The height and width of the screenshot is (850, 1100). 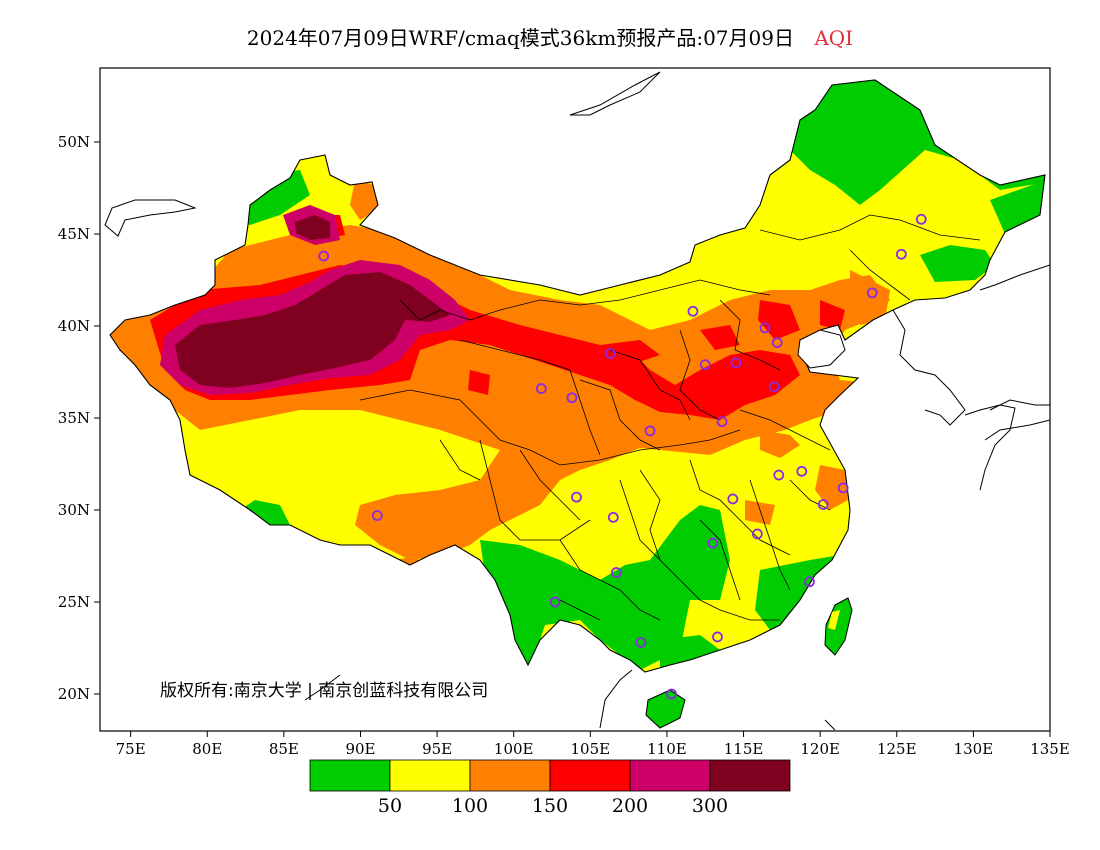 What do you see at coordinates (520, 38) in the screenshot?
I see `title-main: 2024年07月09日WRF/cmaq模式36km预报产品:07月09日` at bounding box center [520, 38].